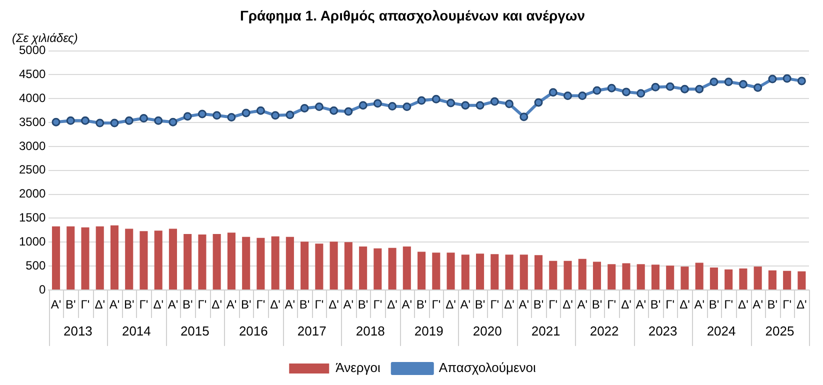 The height and width of the screenshot is (385, 823). I want to click on text: 2025, so click(779, 331).